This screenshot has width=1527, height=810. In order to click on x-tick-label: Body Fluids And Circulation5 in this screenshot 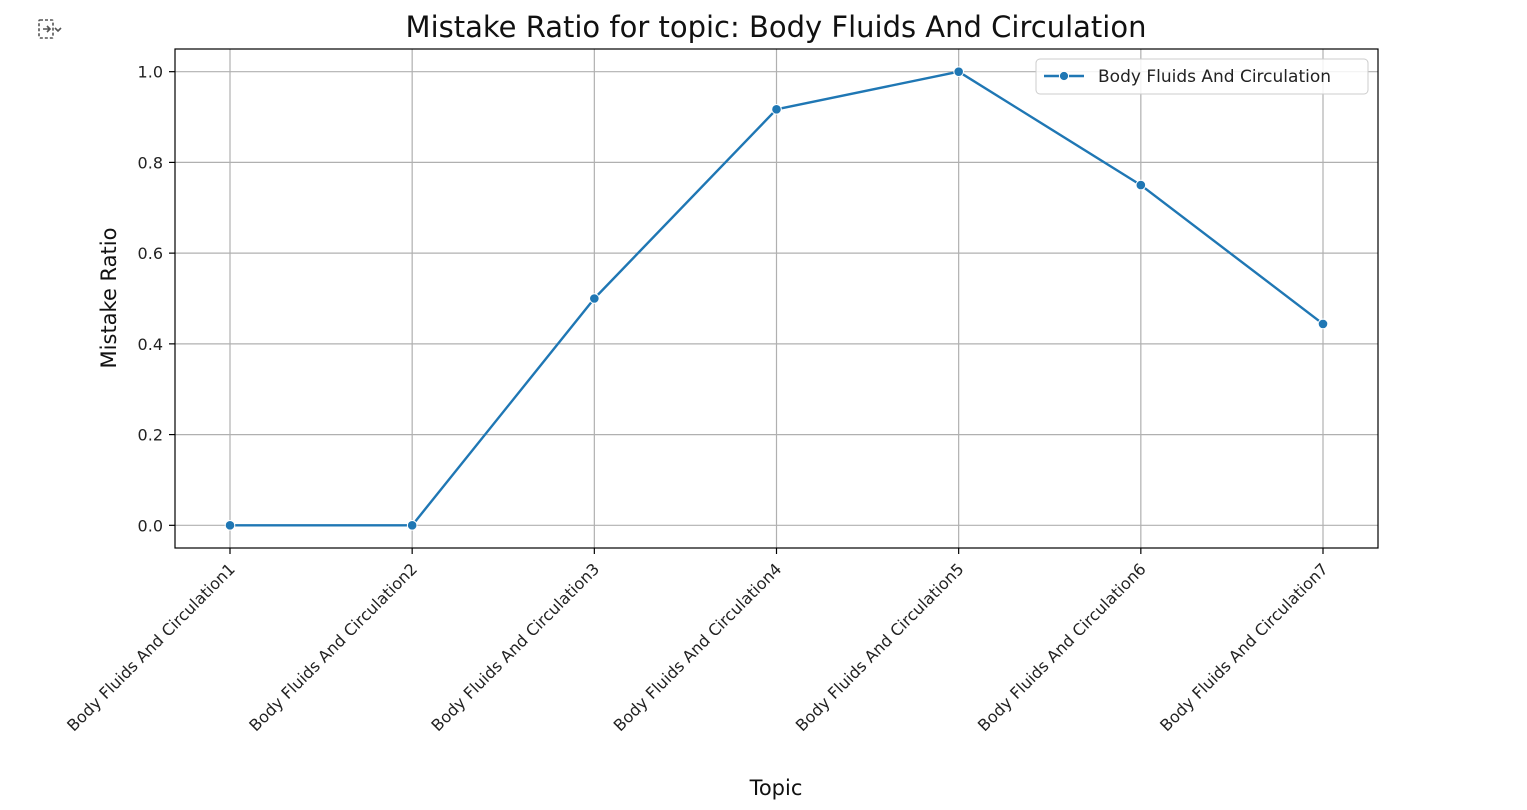, I will do `click(880, 647)`.